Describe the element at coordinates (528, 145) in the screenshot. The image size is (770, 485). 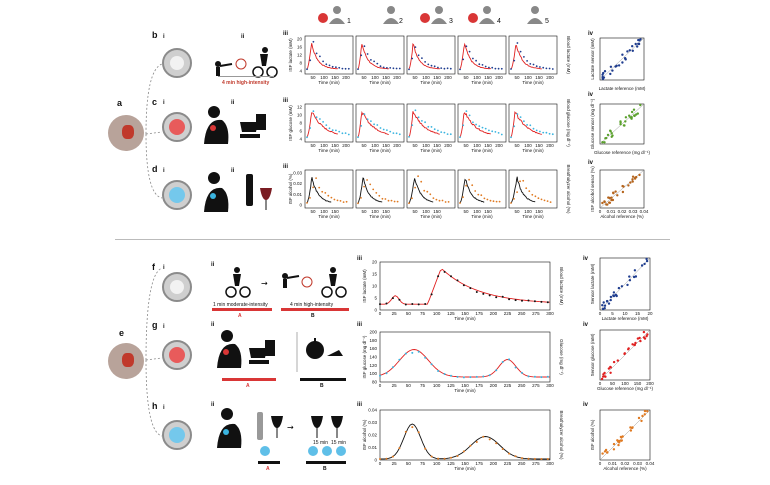
I see `row-c-xtick: 100` at that location.